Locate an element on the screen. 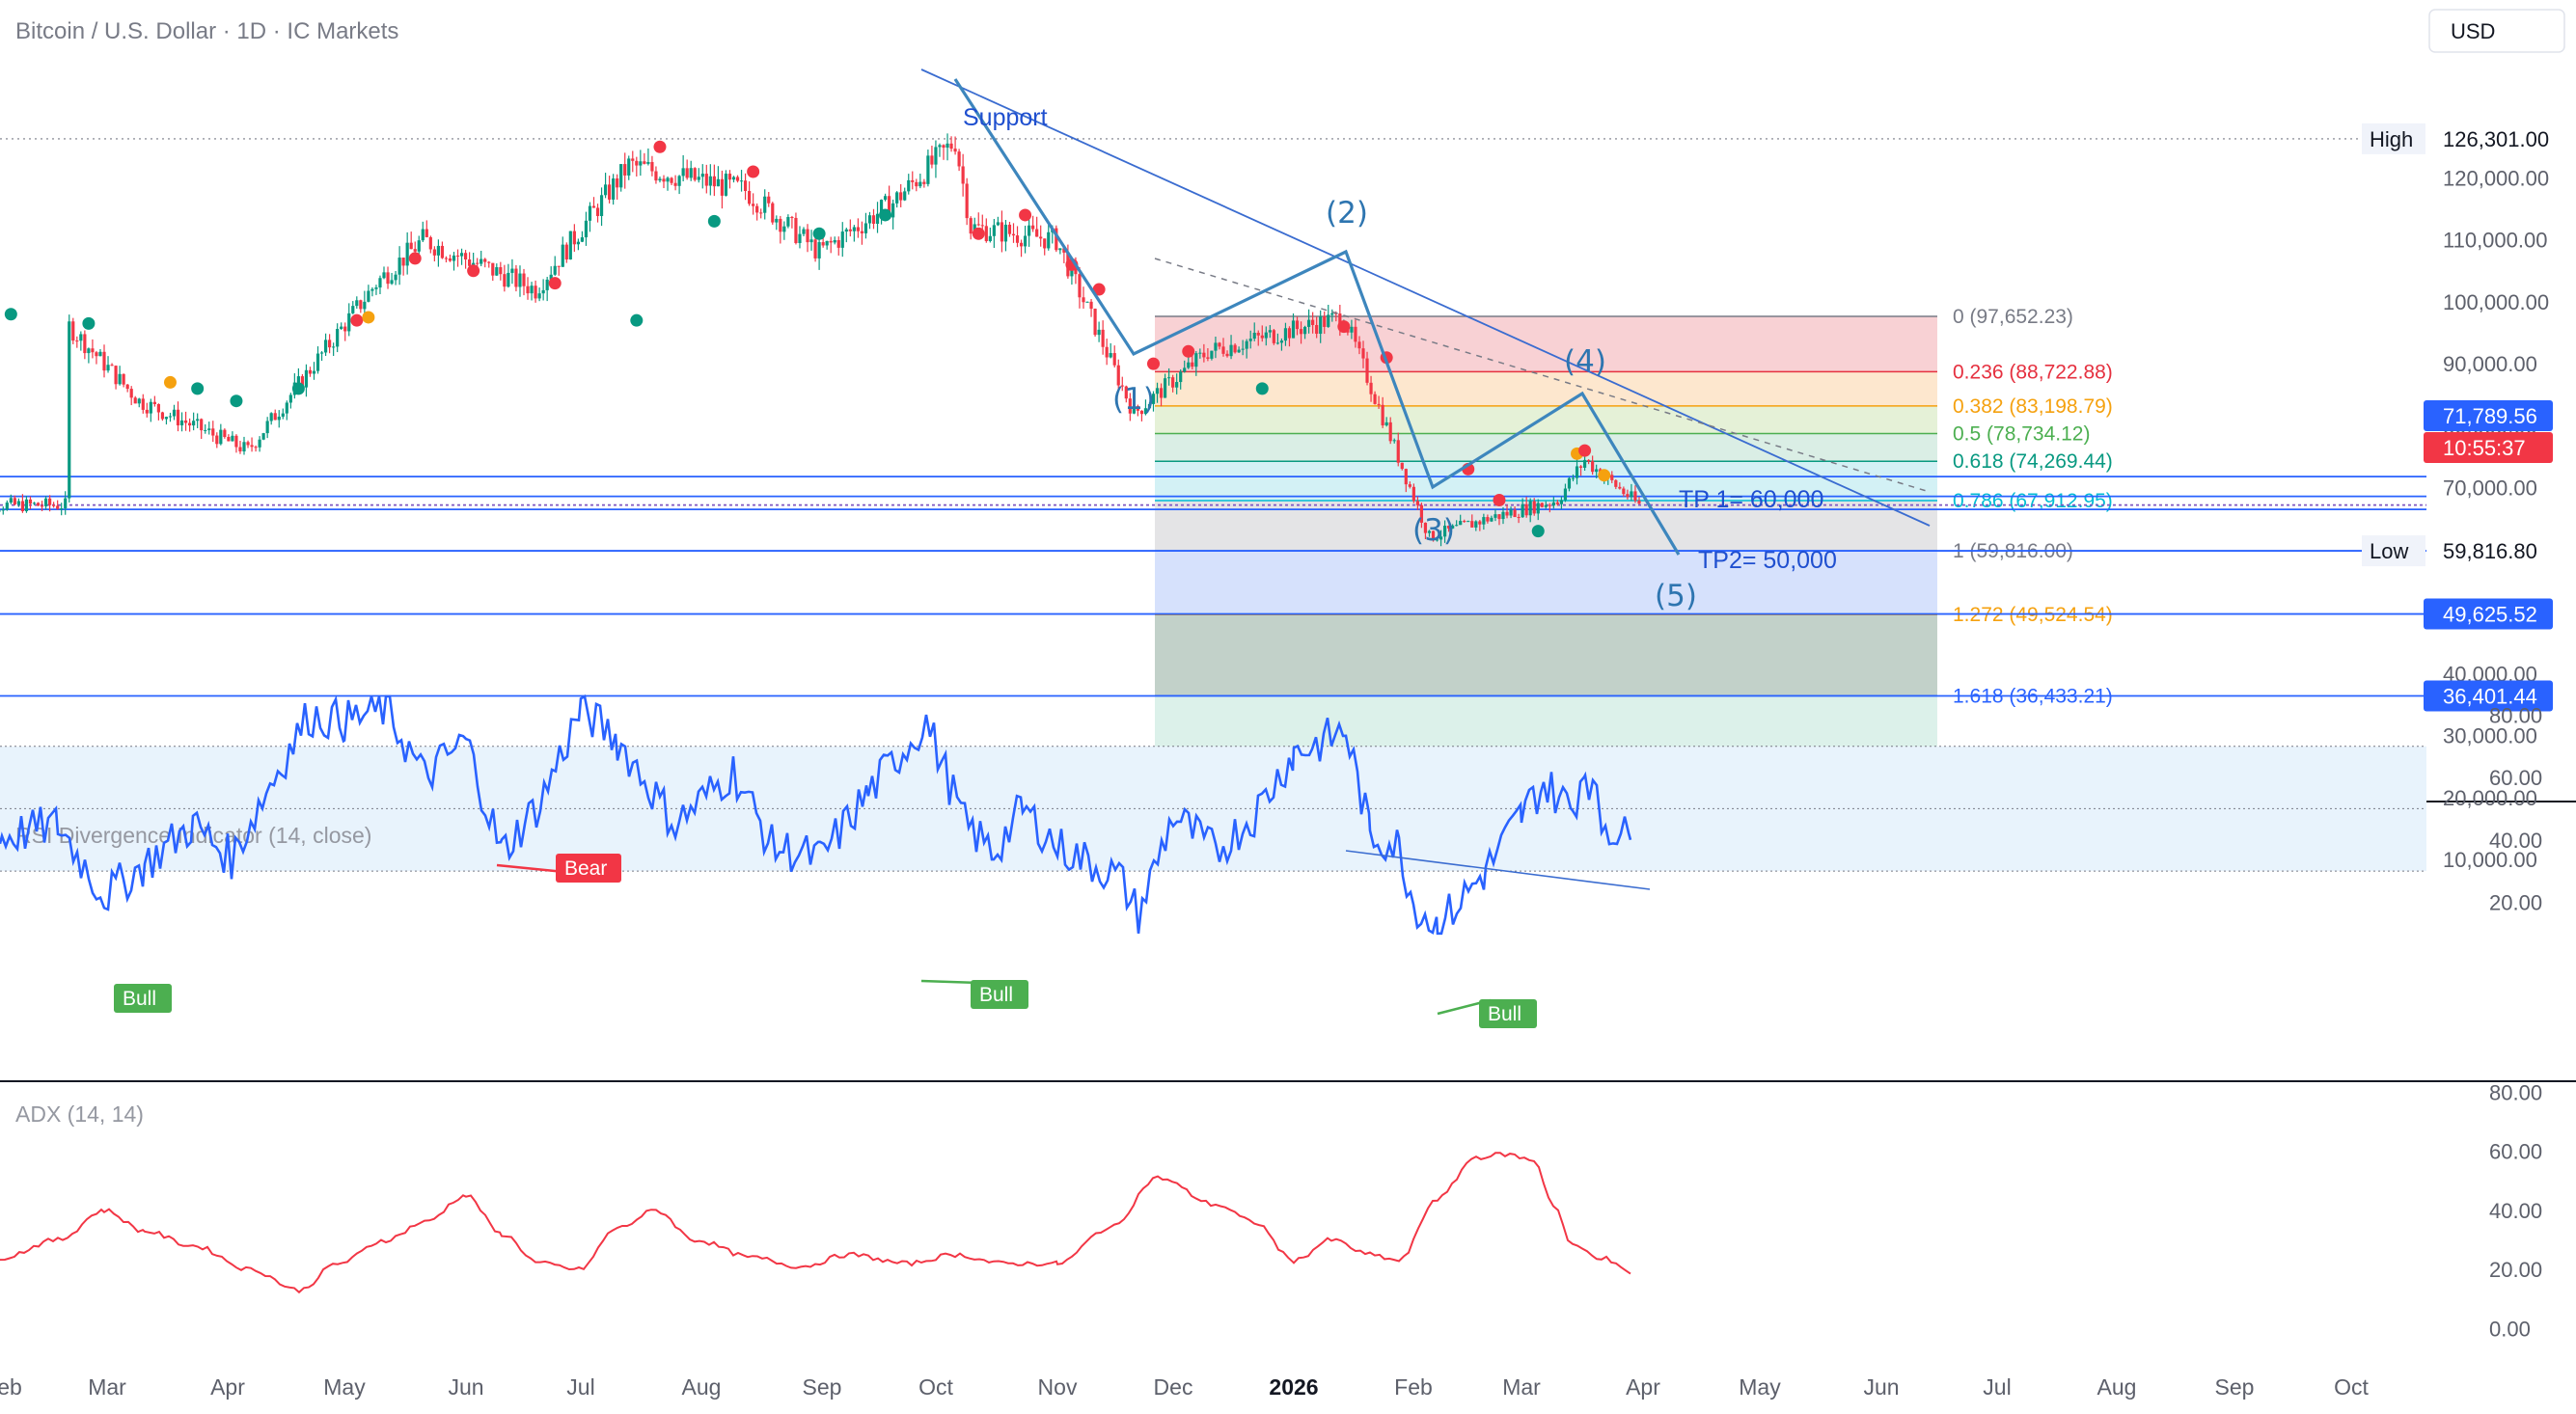 This screenshot has height=1414, width=2576. currency-button is located at coordinates (2497, 31).